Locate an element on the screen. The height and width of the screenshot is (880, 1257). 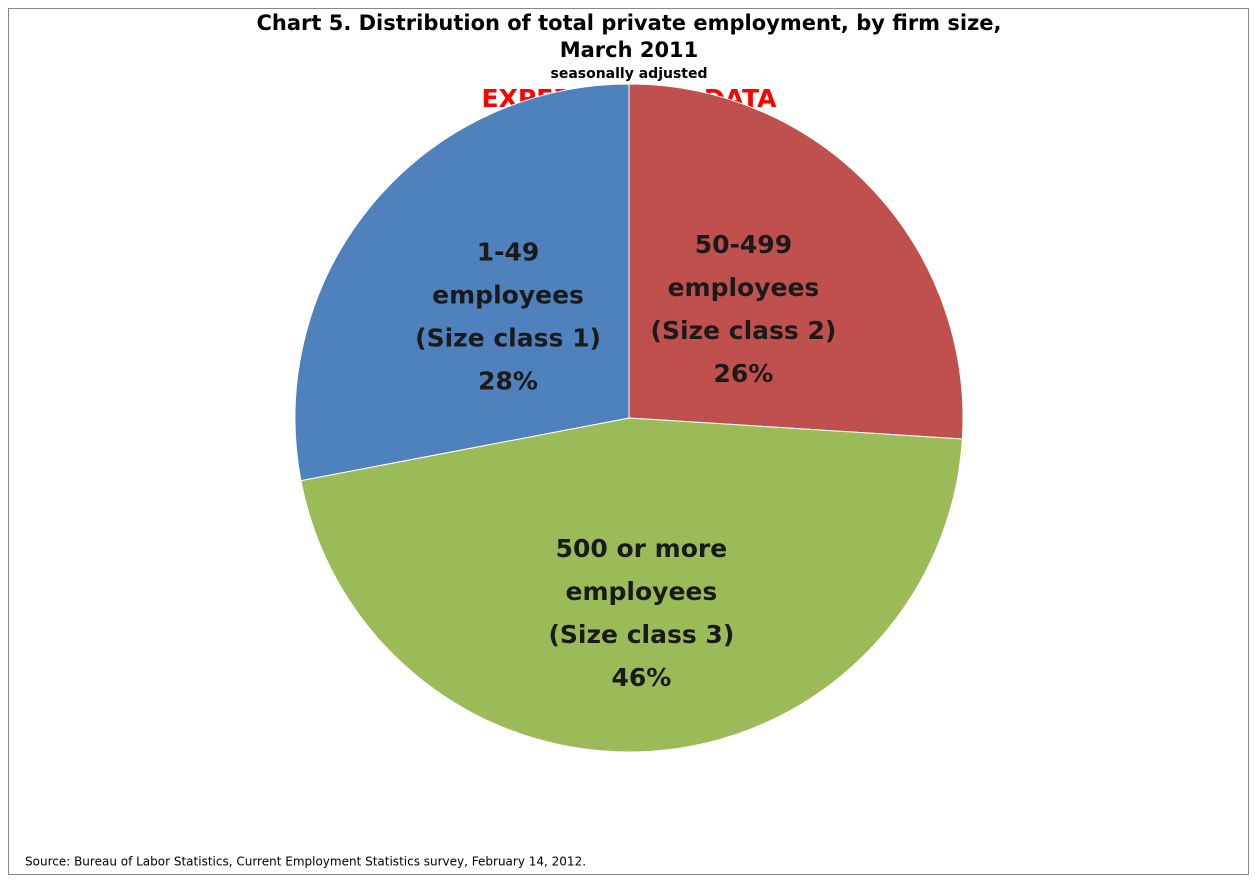
slice-value-label: 28% is located at coordinates (508, 380).